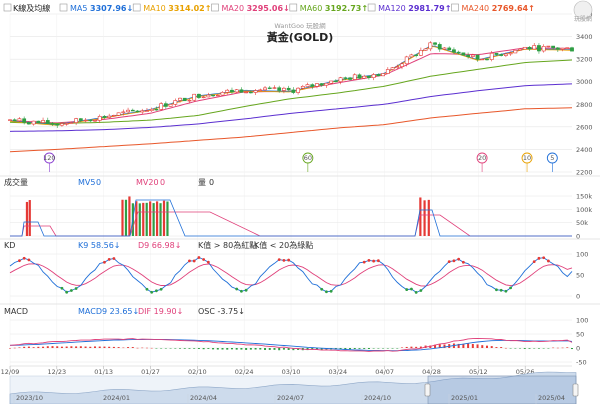 This screenshot has height=404, width=600. What do you see at coordinates (256, 8) in the screenshot?
I see `legend-item-ma20: MA20 3295.06↓` at bounding box center [256, 8].